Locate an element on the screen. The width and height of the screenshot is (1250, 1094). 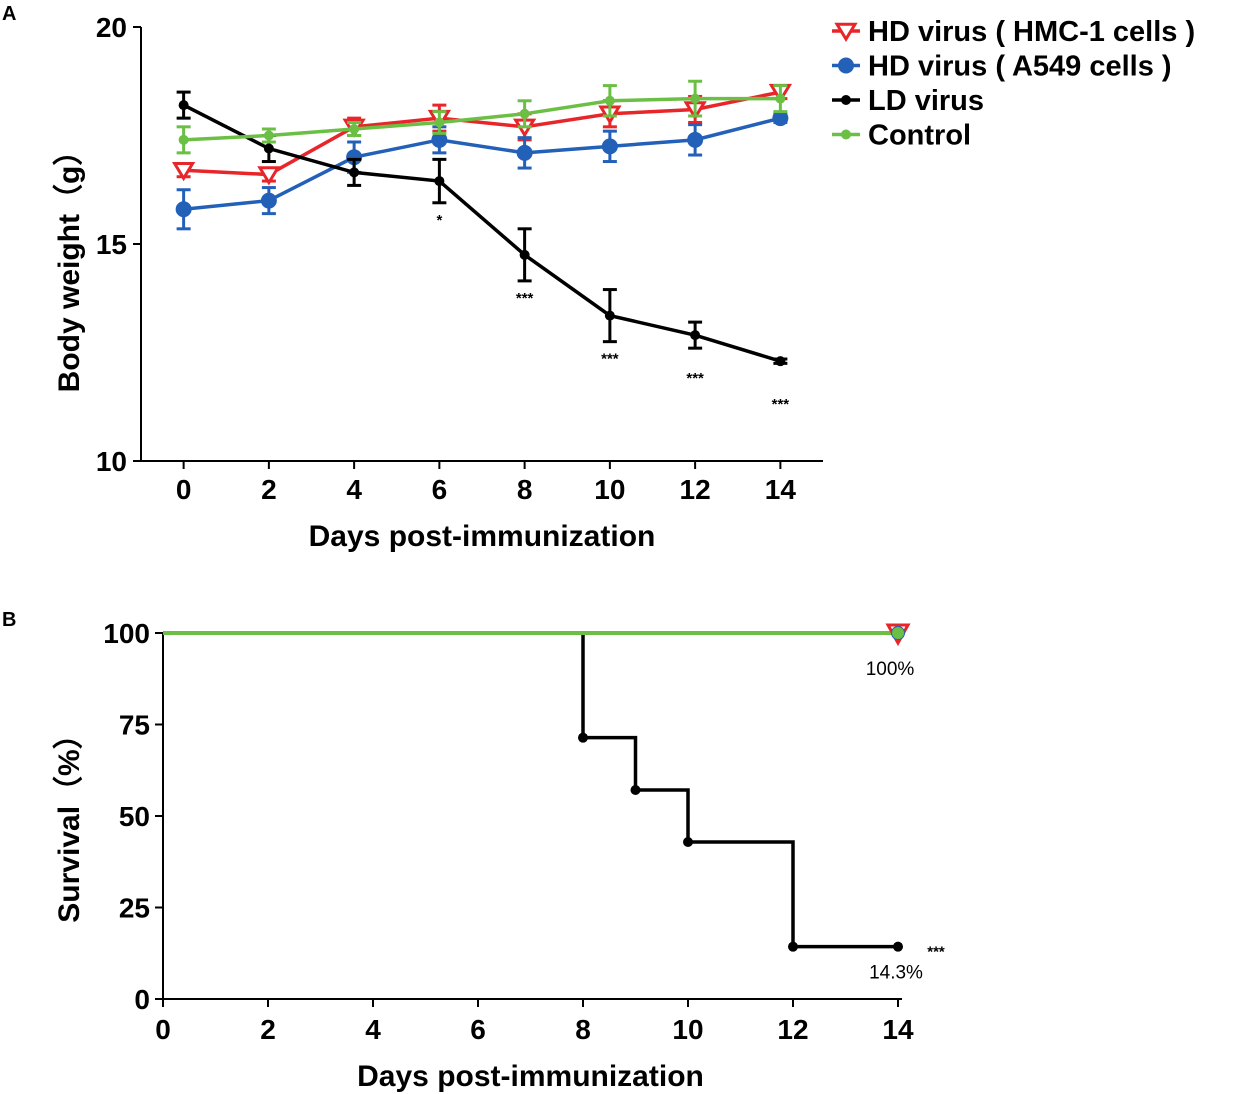
panel-a-y-axis-title: Body weight（g） is located at coordinates (69, 264).